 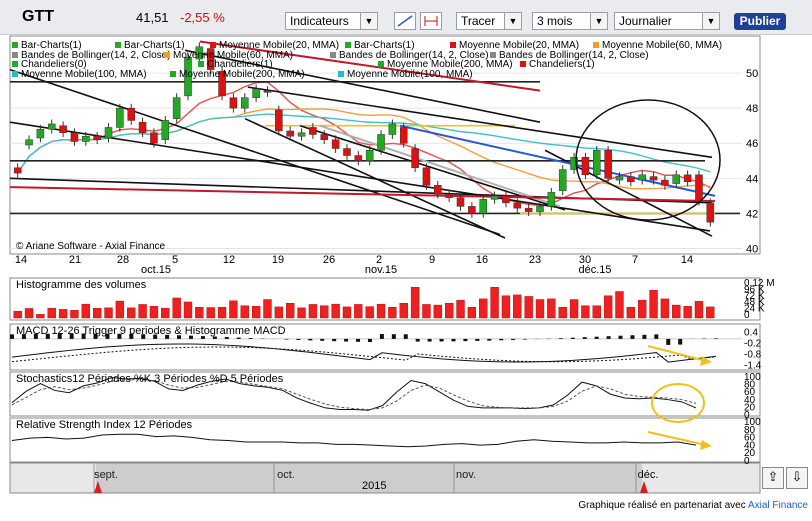 I want to click on x-month-label: oct.15, so click(x=156, y=270).